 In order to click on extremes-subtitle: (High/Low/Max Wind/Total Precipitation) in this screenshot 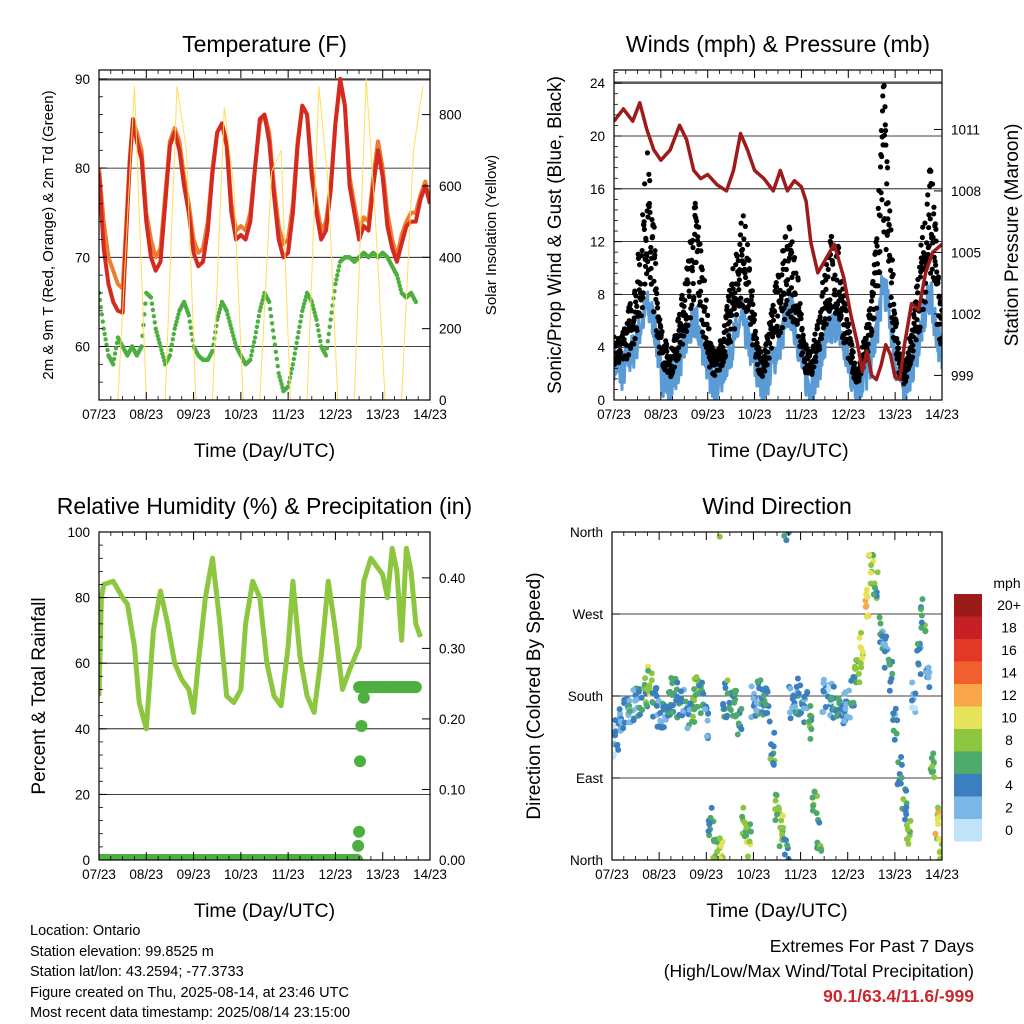, I will do `click(818, 971)`.